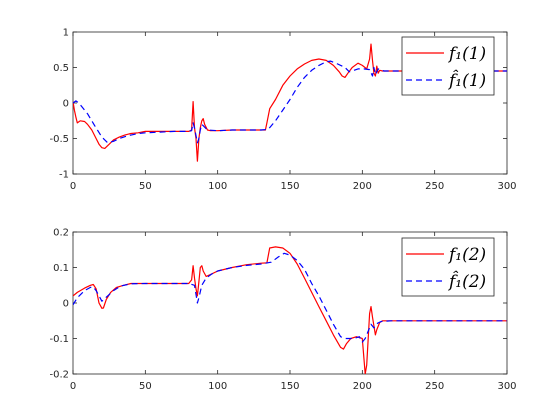 The width and height of the screenshot is (560, 420). What do you see at coordinates (466, 281) in the screenshot?
I see `legend-label-2: f̂₁(2)` at bounding box center [466, 281].